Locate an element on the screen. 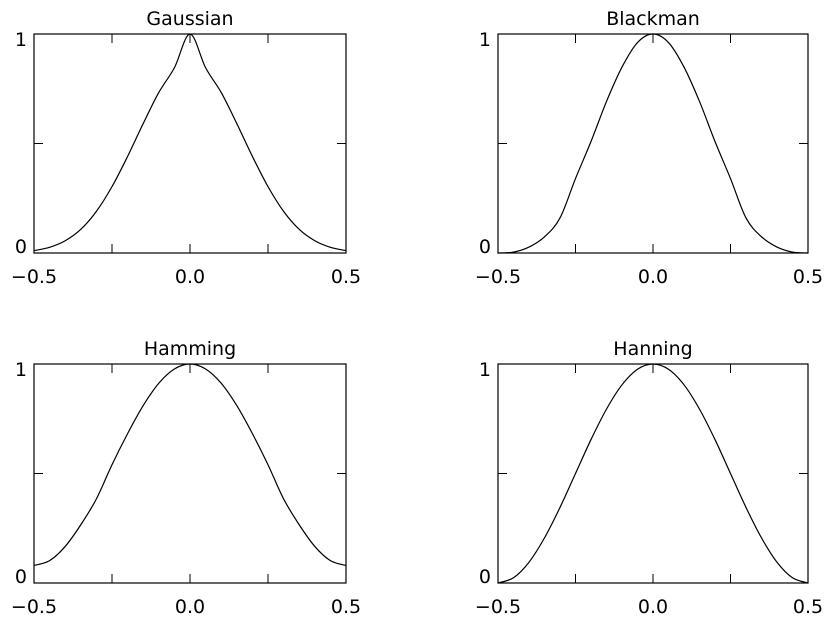 Image resolution: width=826 pixels, height=628 pixels. plot-frame-hamming is located at coordinates (190, 473).